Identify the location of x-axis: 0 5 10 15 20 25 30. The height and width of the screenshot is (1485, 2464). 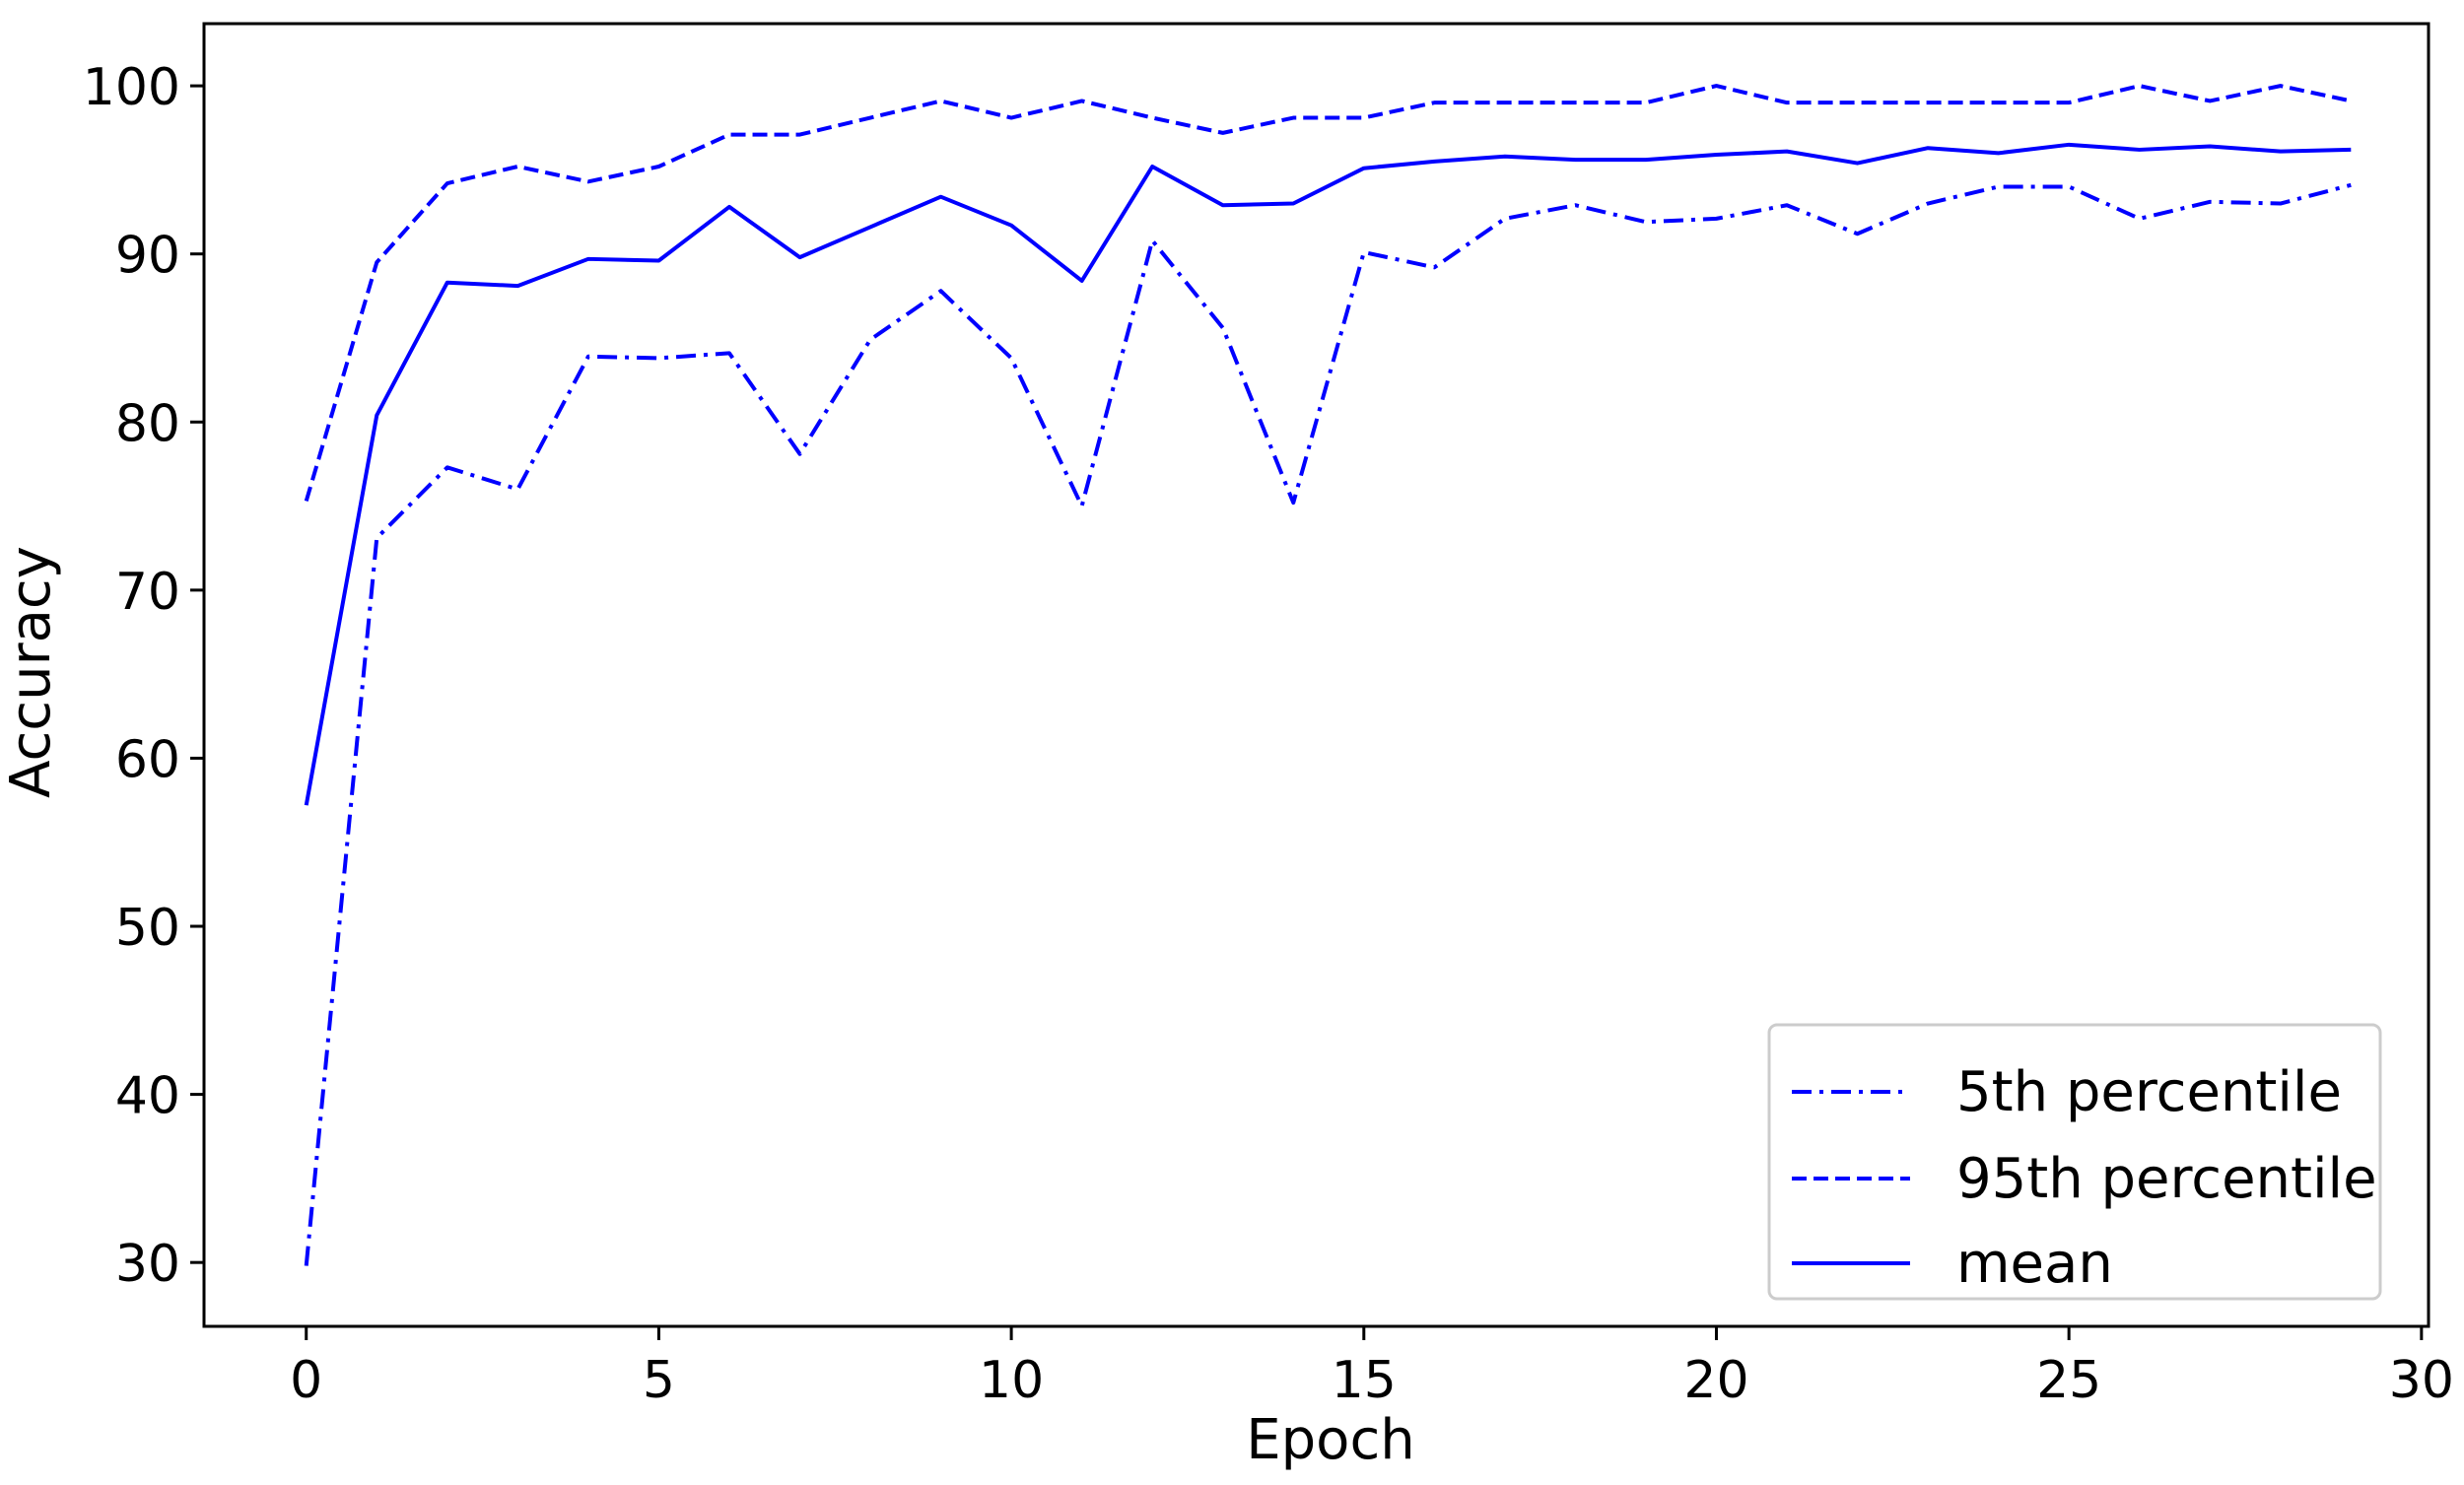
(1372, 1368).